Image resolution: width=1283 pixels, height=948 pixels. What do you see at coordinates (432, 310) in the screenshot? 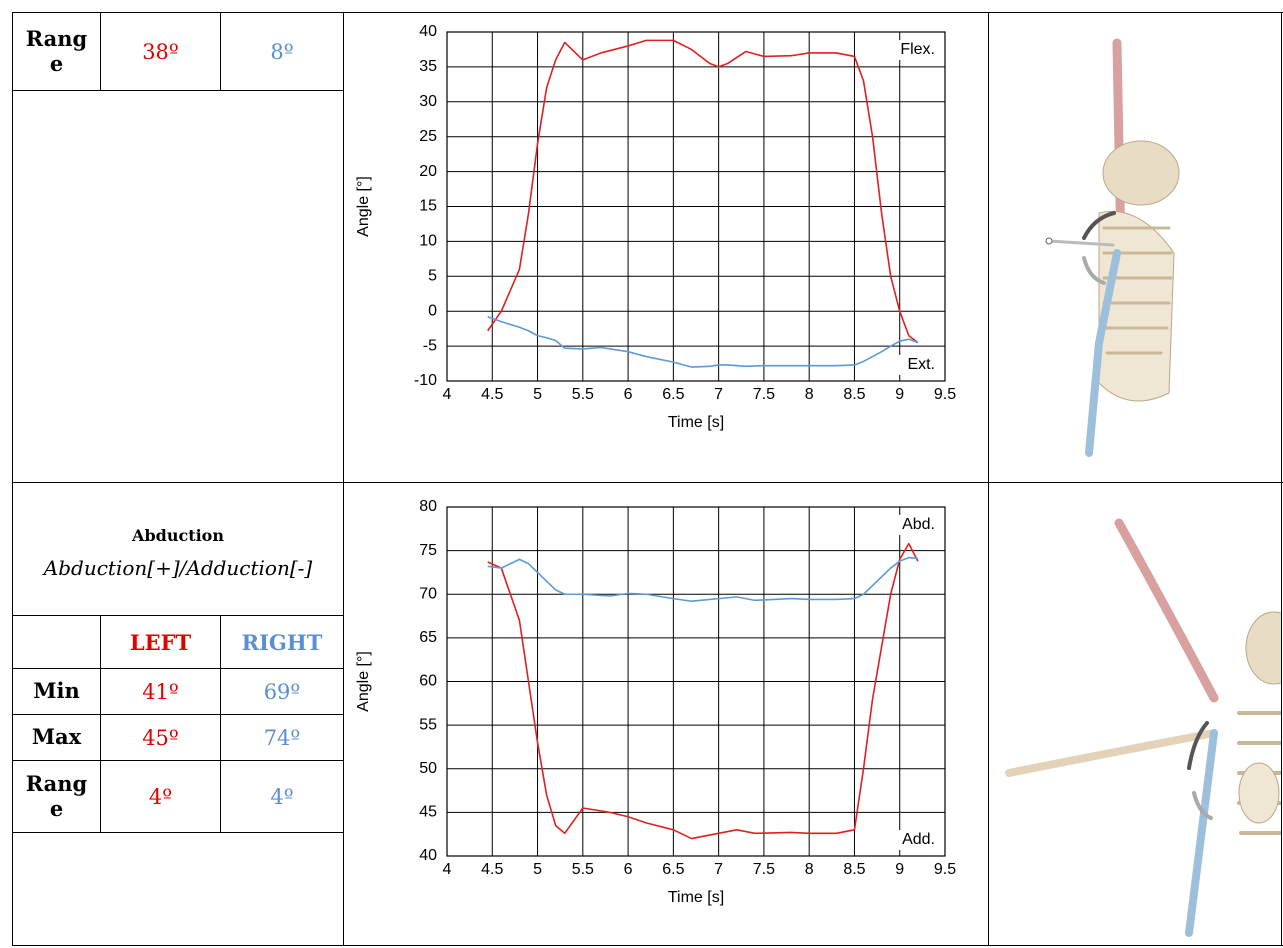
I see `y-tick-label: 0` at bounding box center [432, 310].